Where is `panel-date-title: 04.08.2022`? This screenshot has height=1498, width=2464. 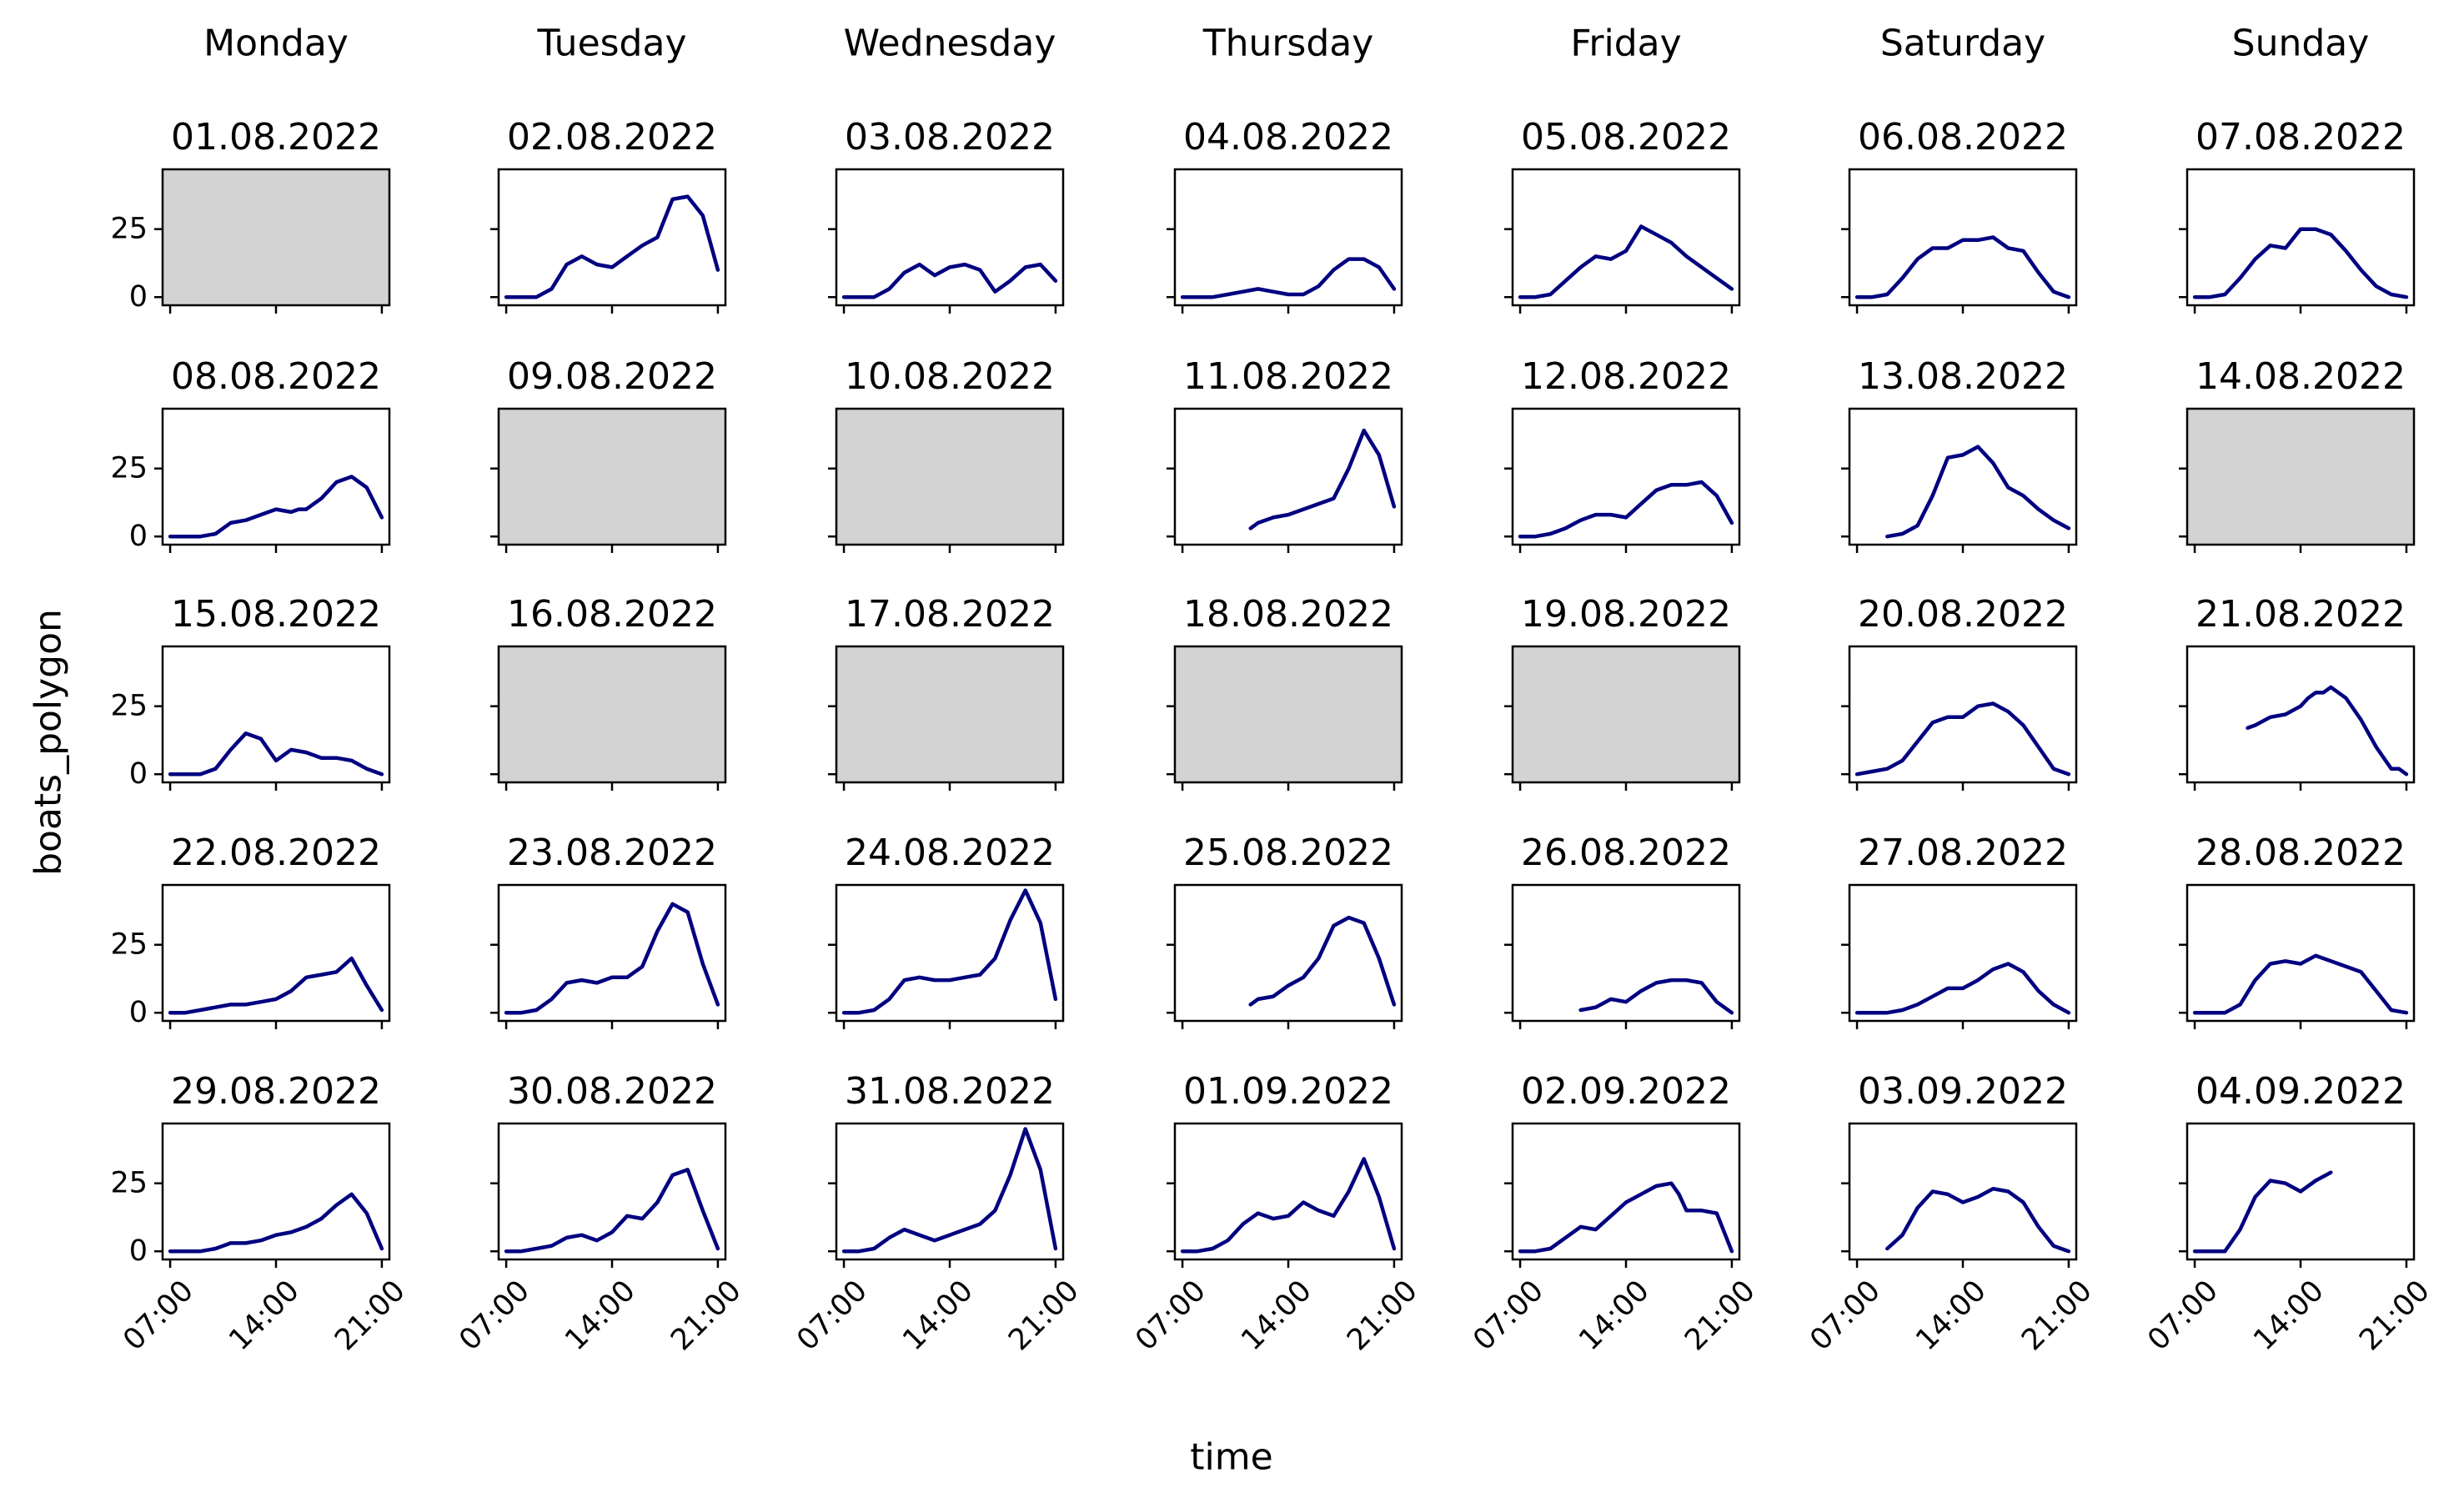 panel-date-title: 04.08.2022 is located at coordinates (1288, 137).